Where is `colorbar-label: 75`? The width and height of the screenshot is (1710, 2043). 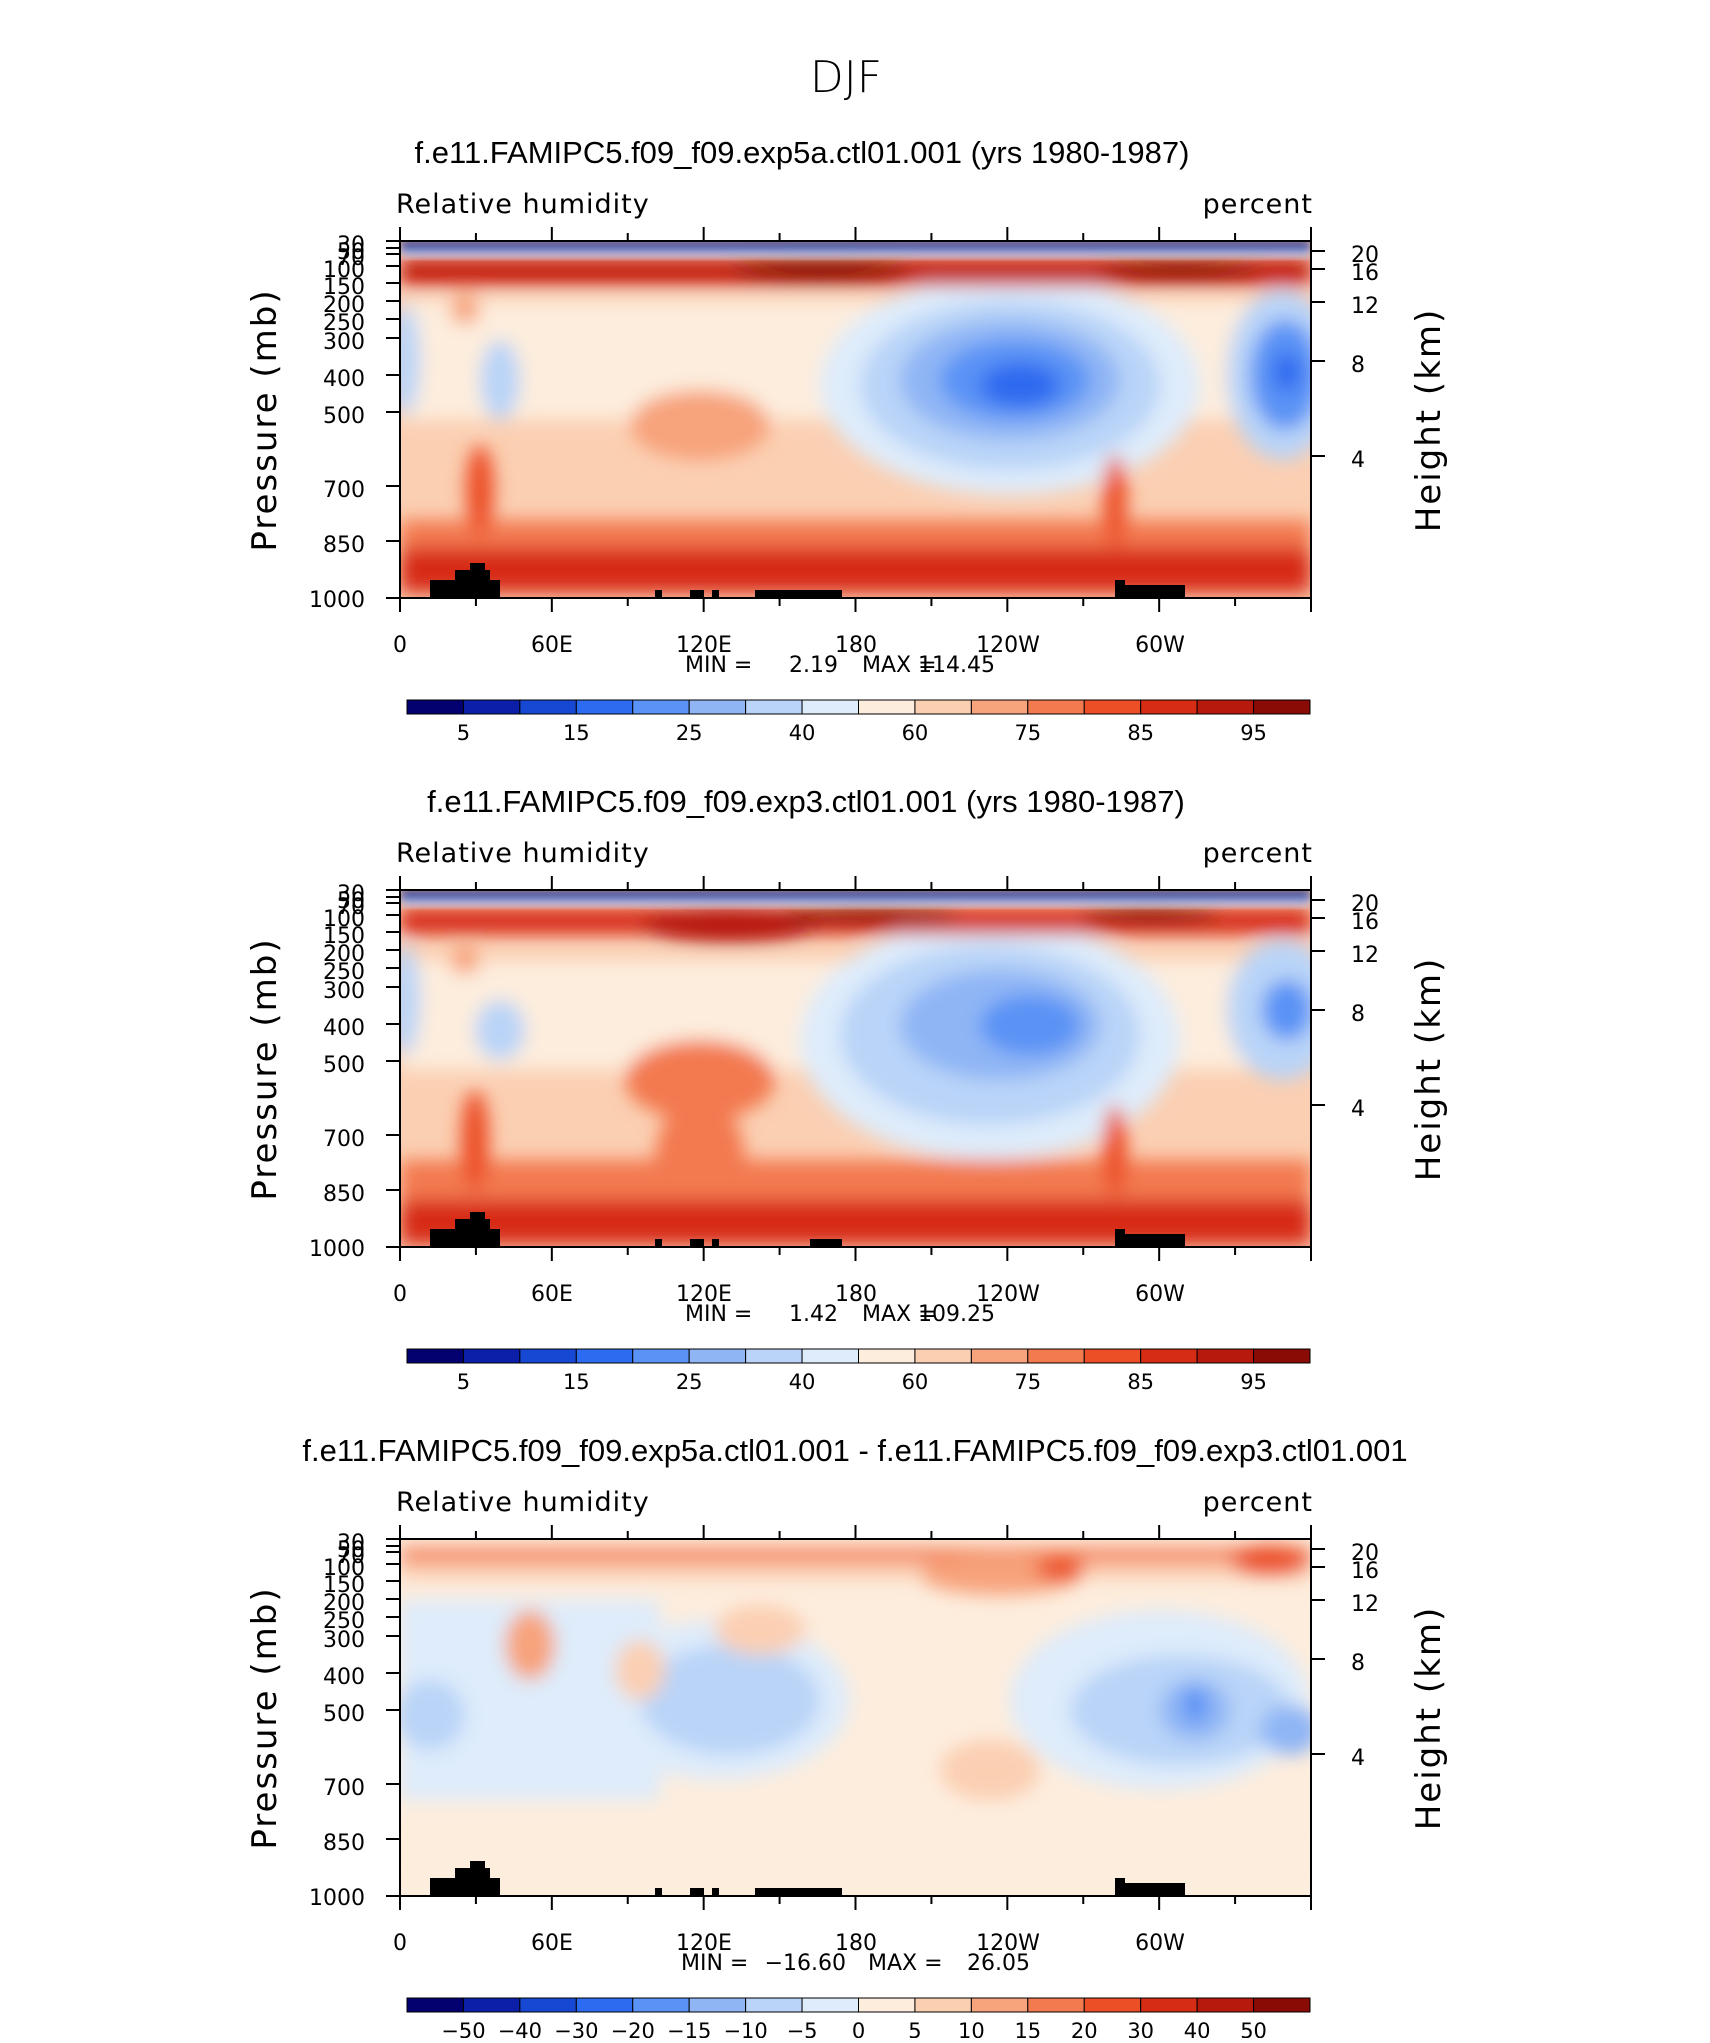 colorbar-label: 75 is located at coordinates (1027, 733).